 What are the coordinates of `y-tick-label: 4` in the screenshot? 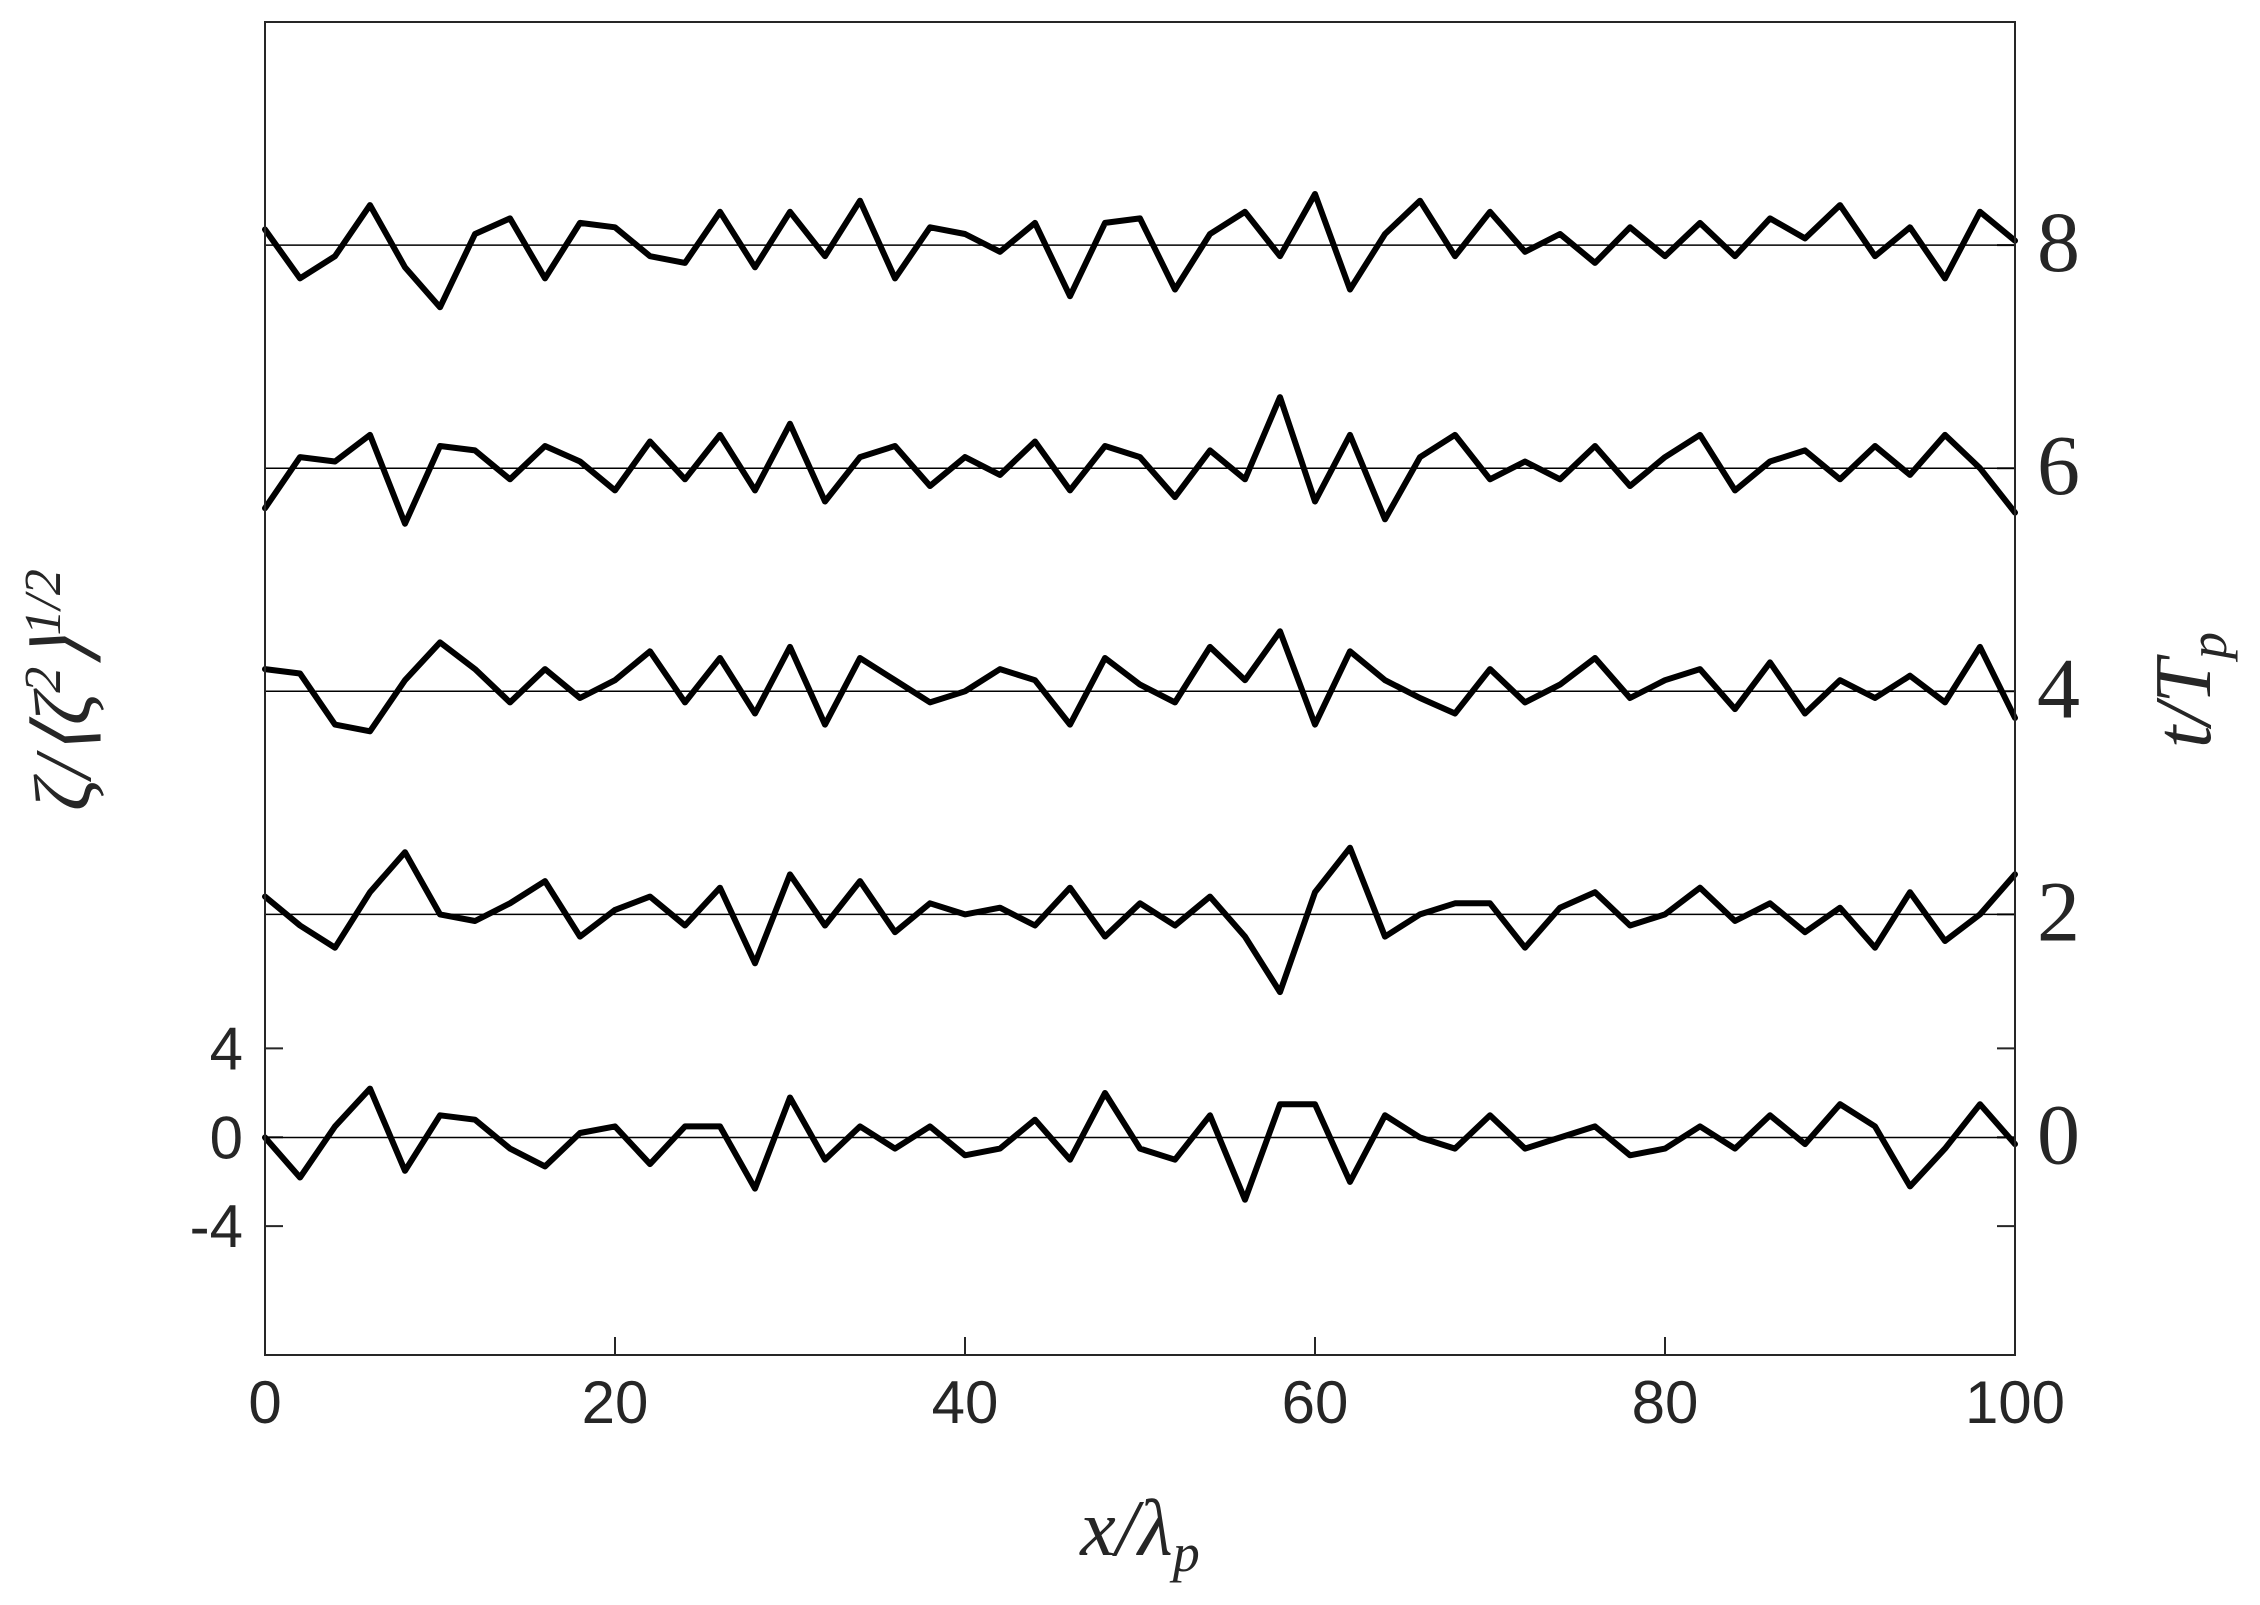 It's located at (226, 1048).